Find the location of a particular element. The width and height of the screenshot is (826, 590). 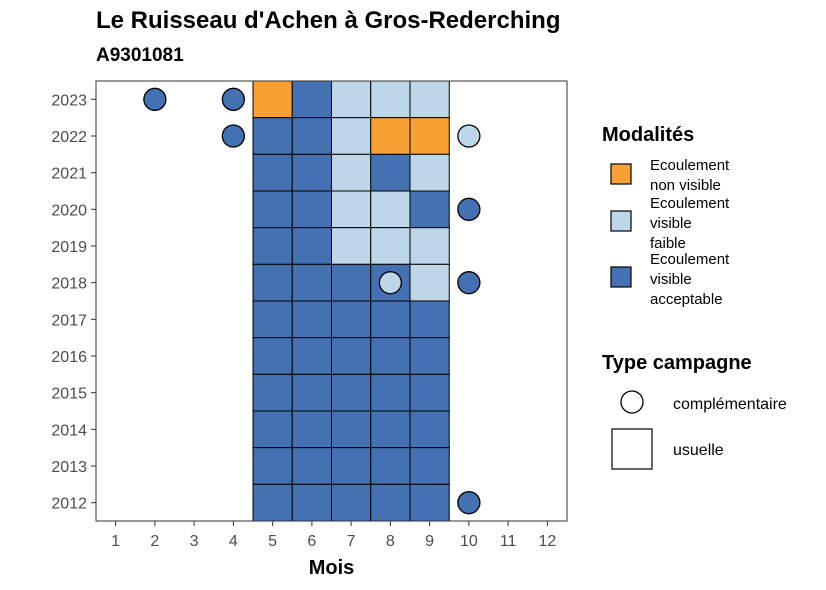

y-tick-label-2012: 2012 is located at coordinates (69, 504).